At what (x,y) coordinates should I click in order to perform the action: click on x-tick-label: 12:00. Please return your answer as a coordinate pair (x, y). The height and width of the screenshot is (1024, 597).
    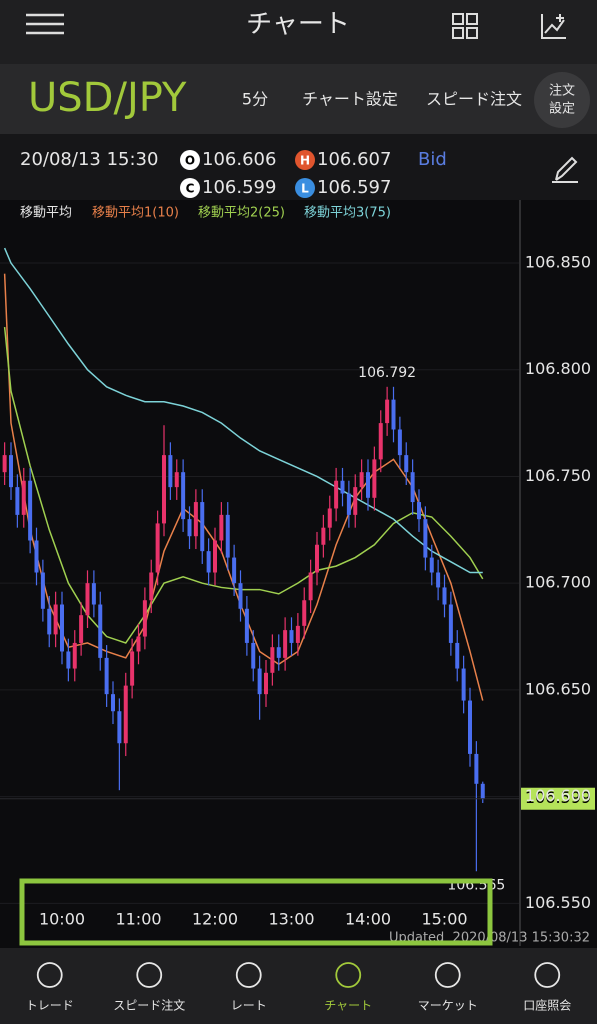
    Looking at the image, I should click on (215, 919).